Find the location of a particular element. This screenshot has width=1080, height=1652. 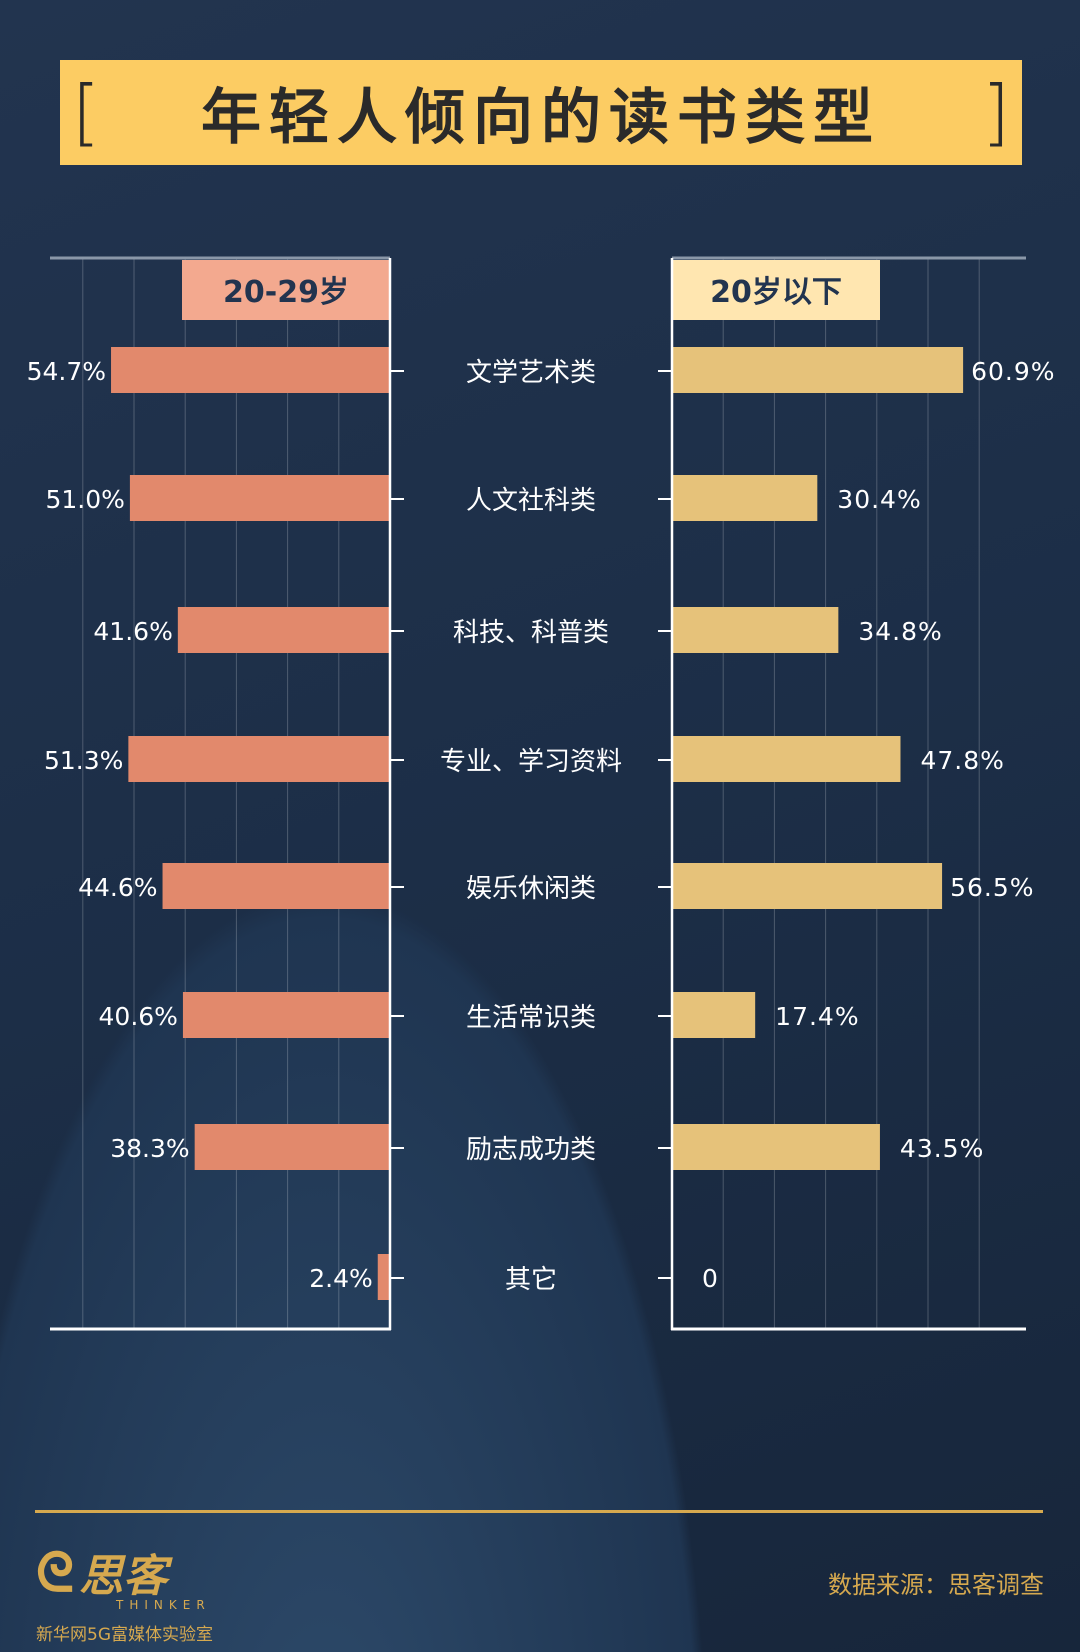

legend-label-under-20: 20岁以下 is located at coordinates (776, 292).